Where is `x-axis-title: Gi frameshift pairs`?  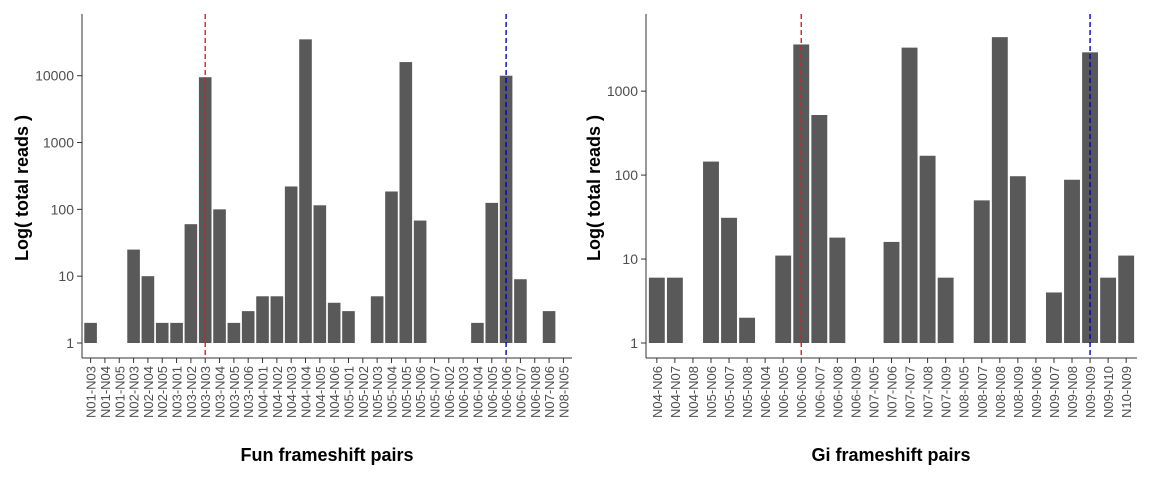 x-axis-title: Gi frameshift pairs is located at coordinates (890, 455).